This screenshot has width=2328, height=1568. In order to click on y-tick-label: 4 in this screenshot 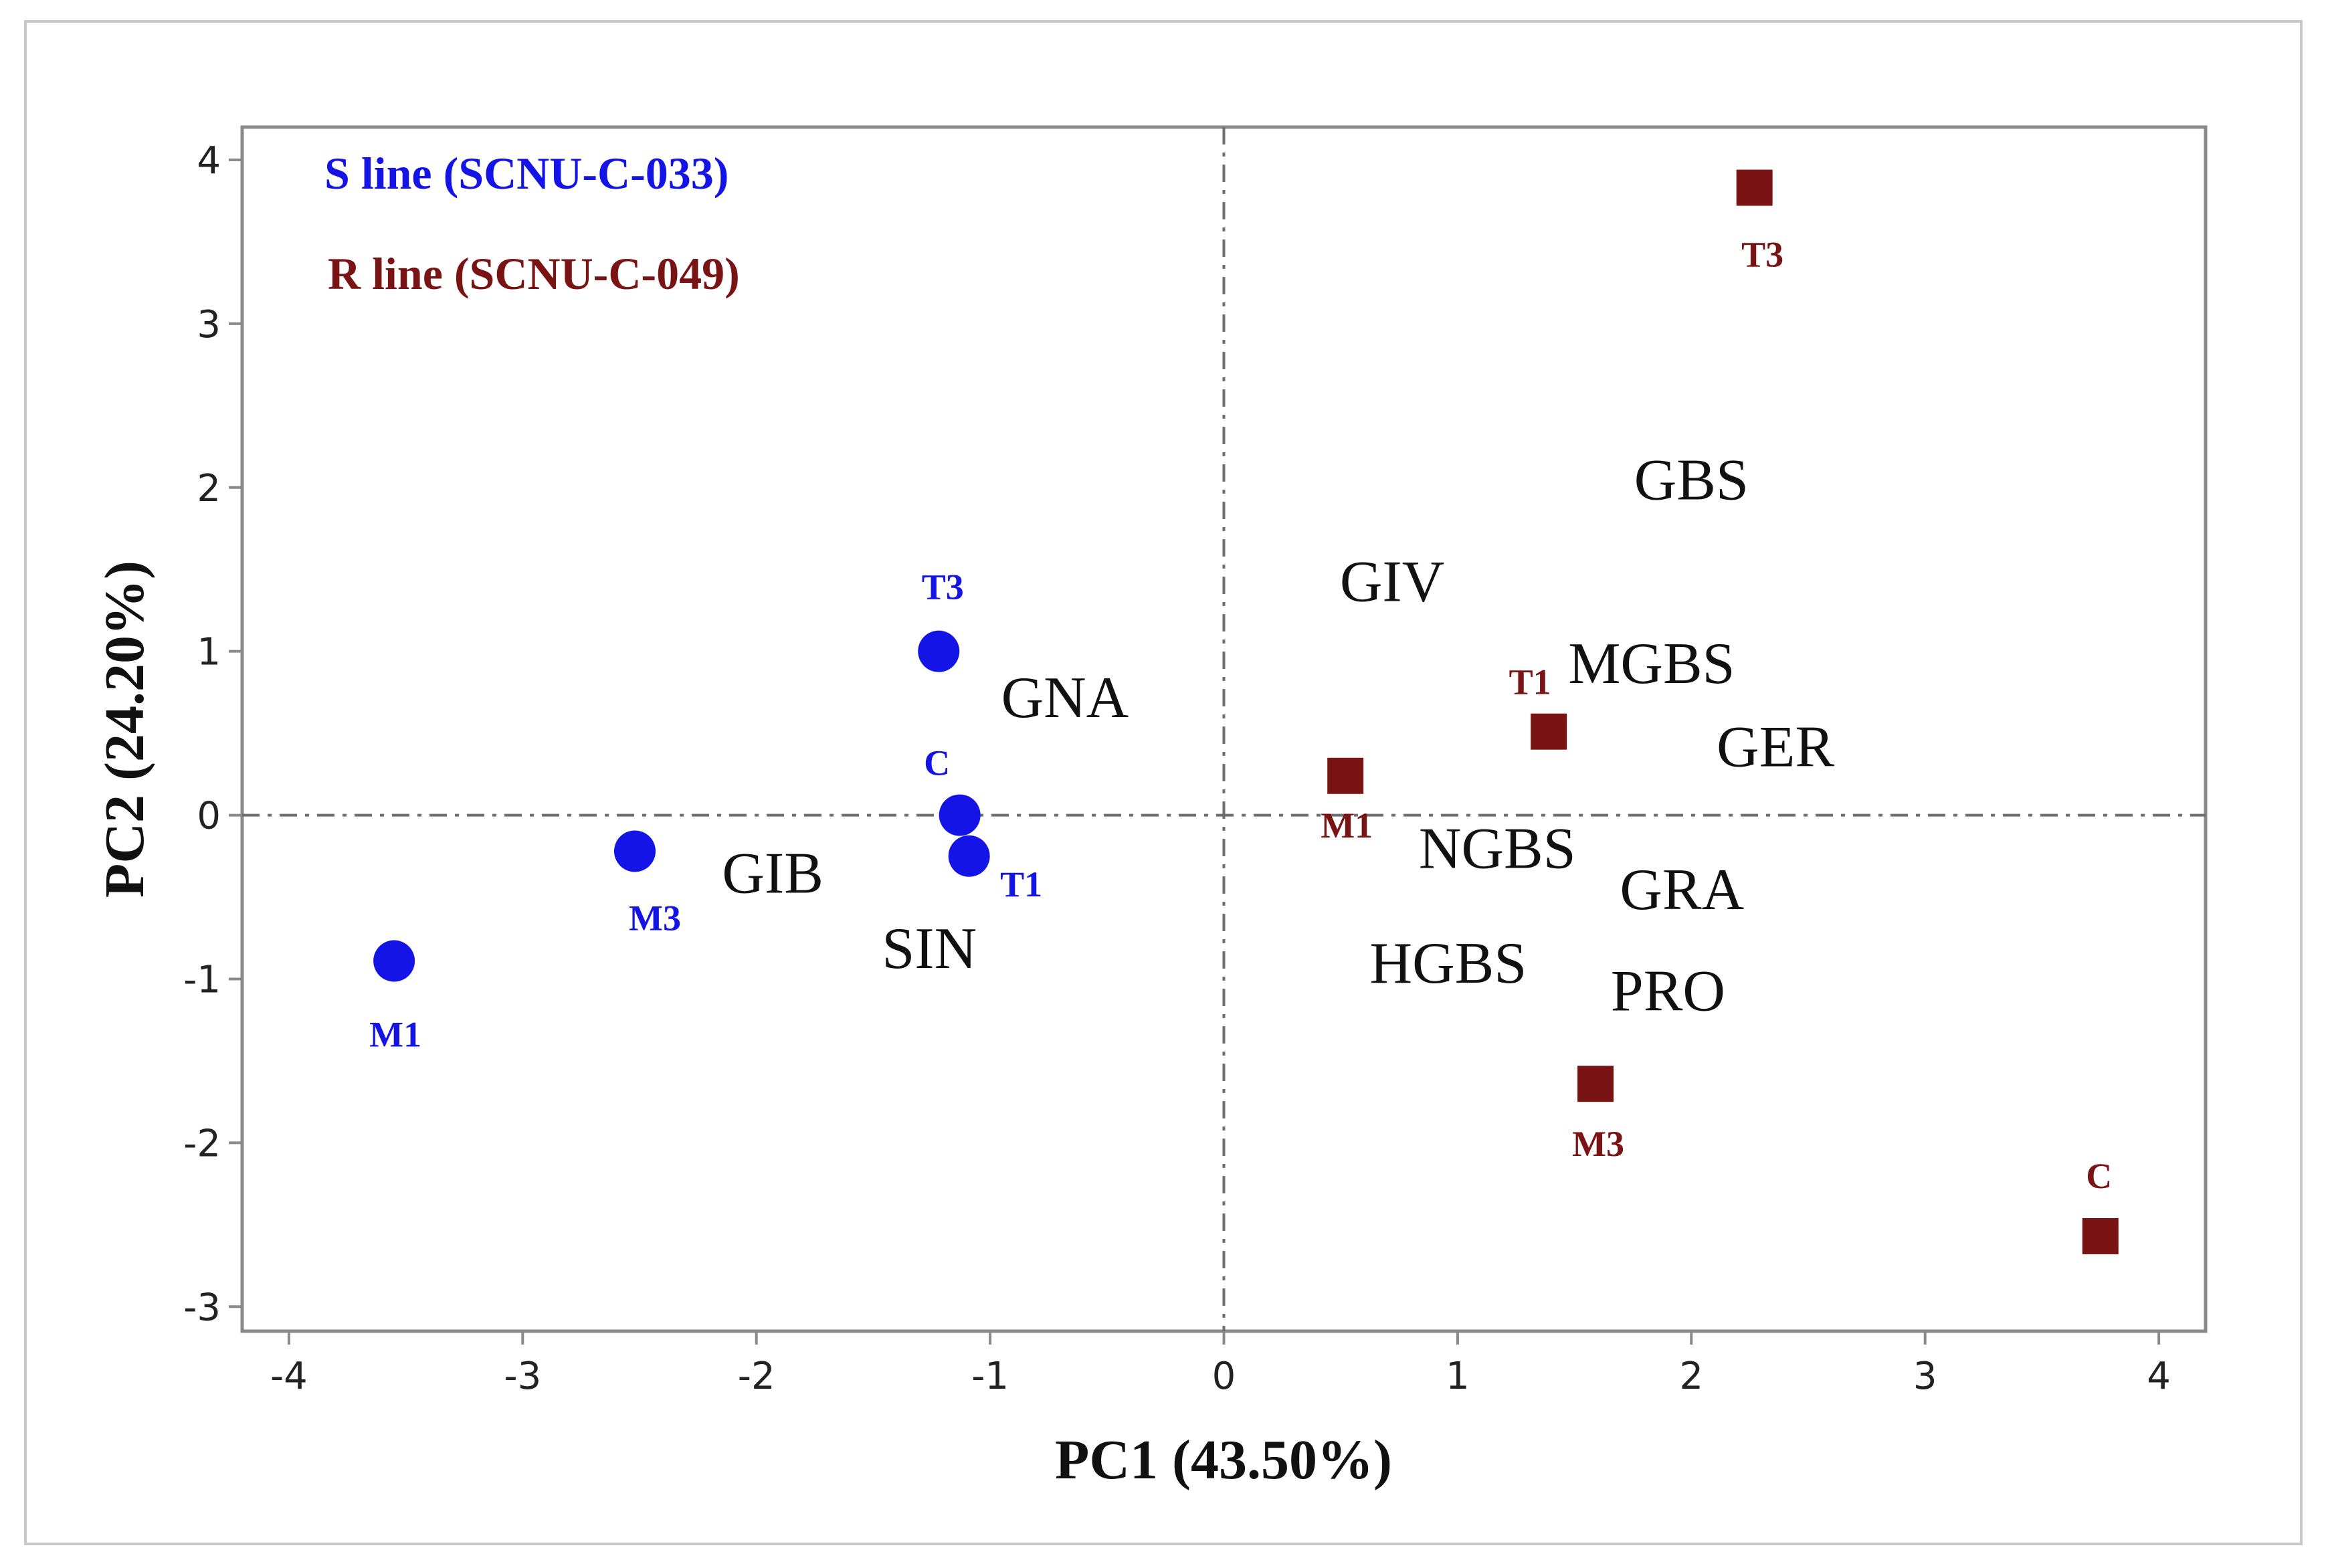, I will do `click(209, 161)`.